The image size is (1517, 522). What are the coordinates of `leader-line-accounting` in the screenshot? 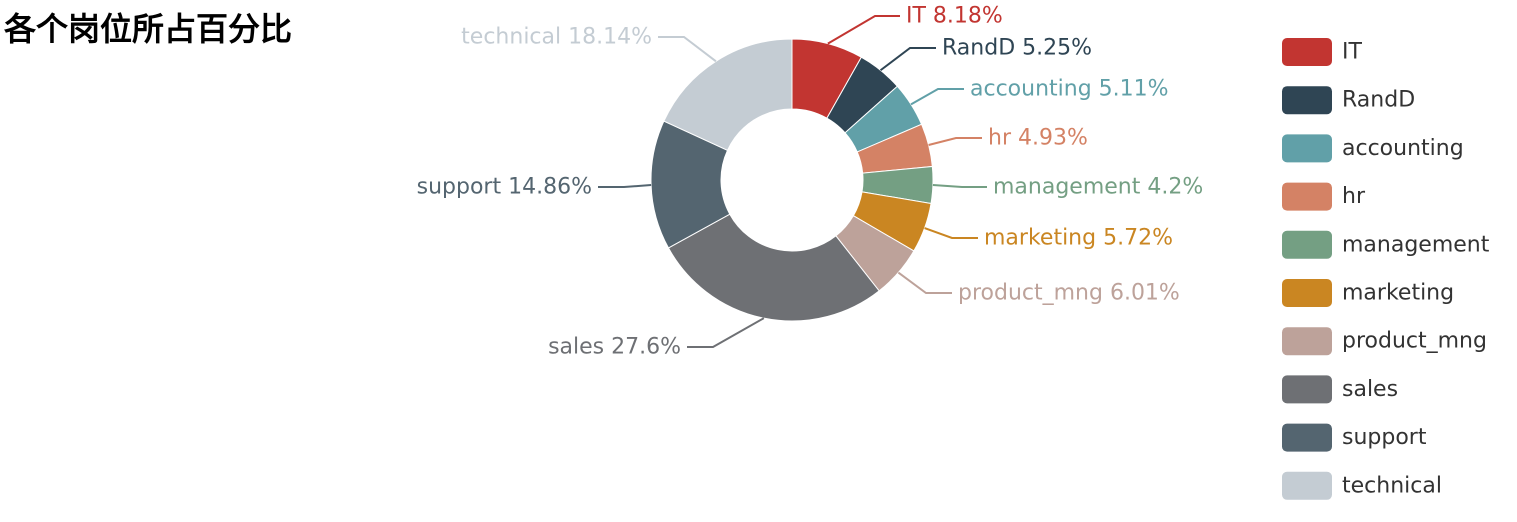 It's located at (937, 97).